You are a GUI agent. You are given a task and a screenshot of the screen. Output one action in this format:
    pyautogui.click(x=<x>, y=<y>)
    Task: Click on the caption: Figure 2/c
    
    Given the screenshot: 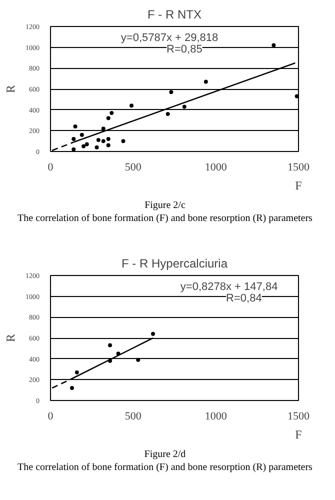 What is the action you would take?
    pyautogui.click(x=165, y=205)
    